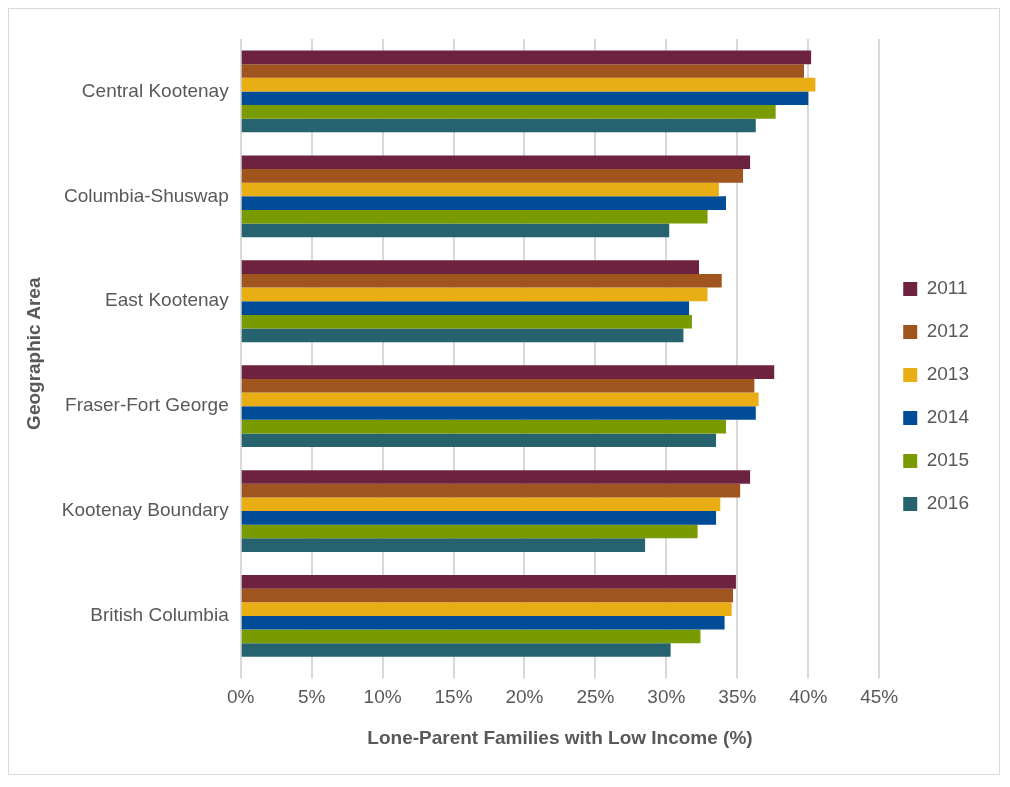 This screenshot has width=1010, height=787. I want to click on y-tick-label: Columbia-Shuswap, so click(146, 195).